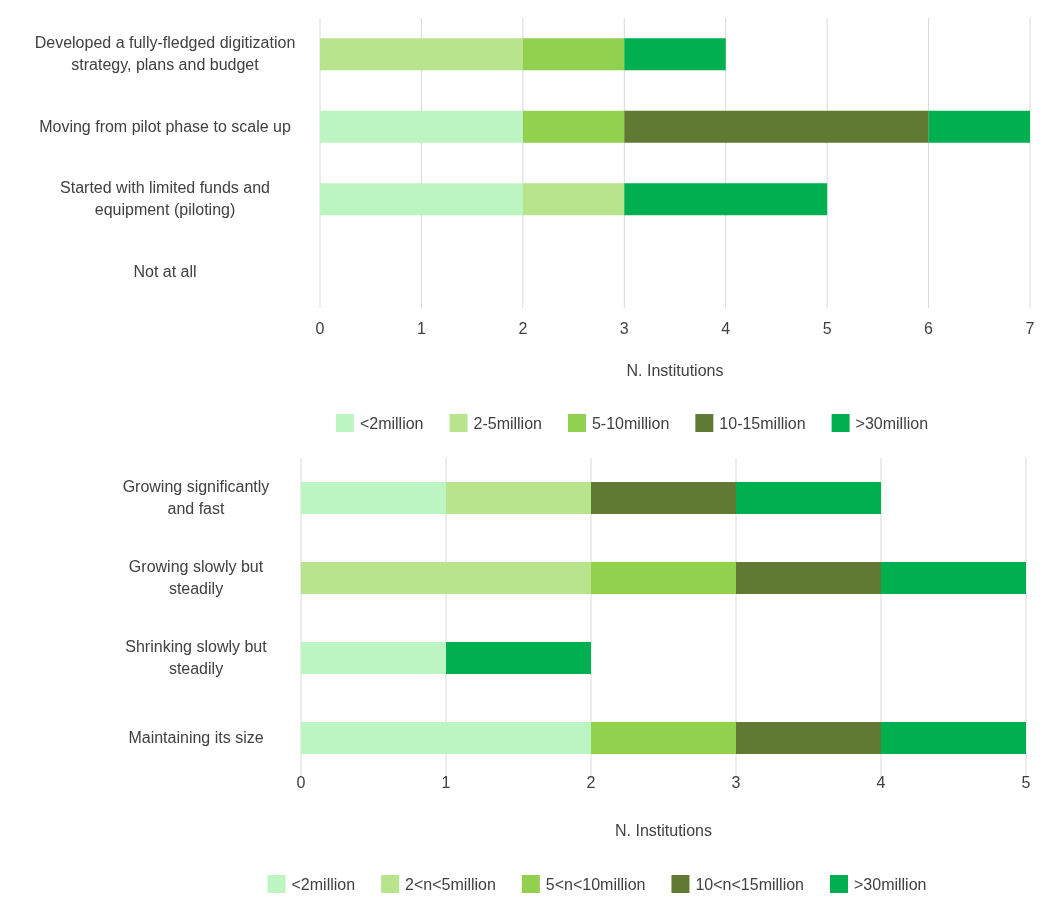 This screenshot has height=912, width=1046. Describe the element at coordinates (196, 497) in the screenshot. I see `y-tick-label: Growing significantly and fast` at that location.